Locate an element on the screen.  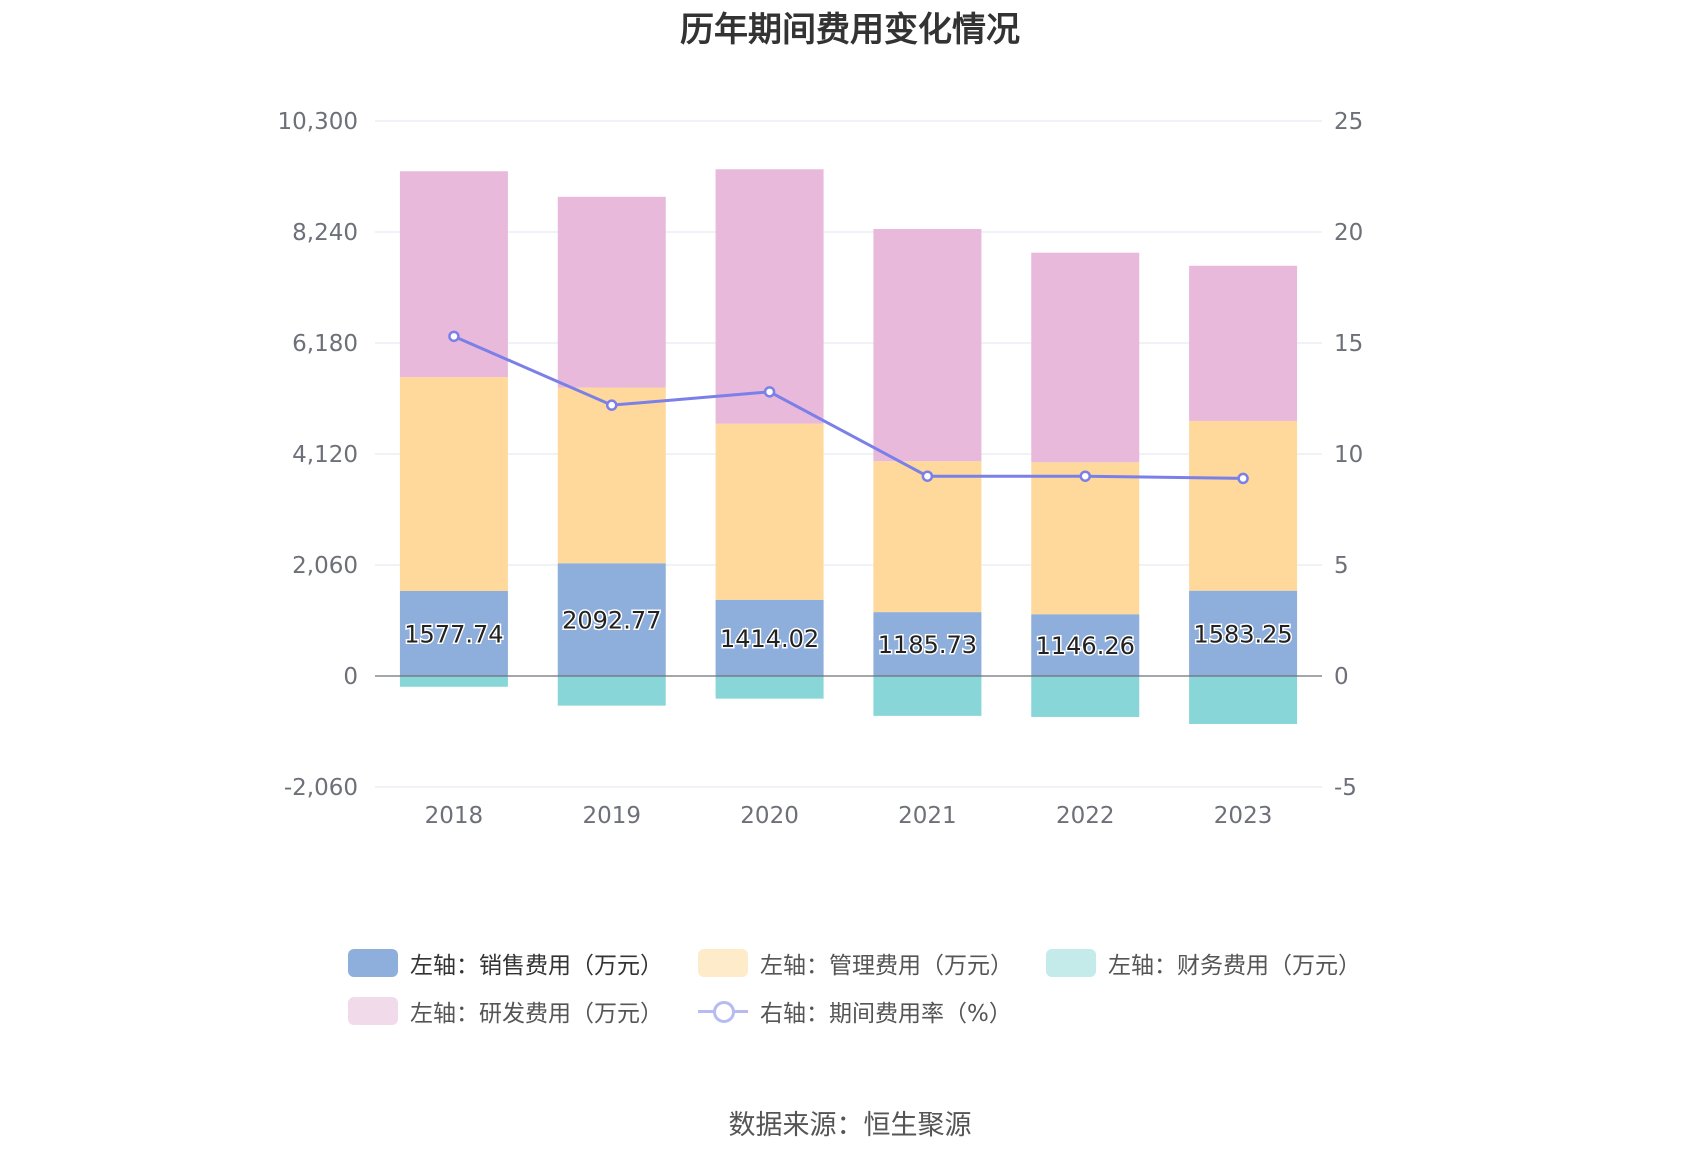
left-axis-tick-label: -2,060 is located at coordinates (321, 788).